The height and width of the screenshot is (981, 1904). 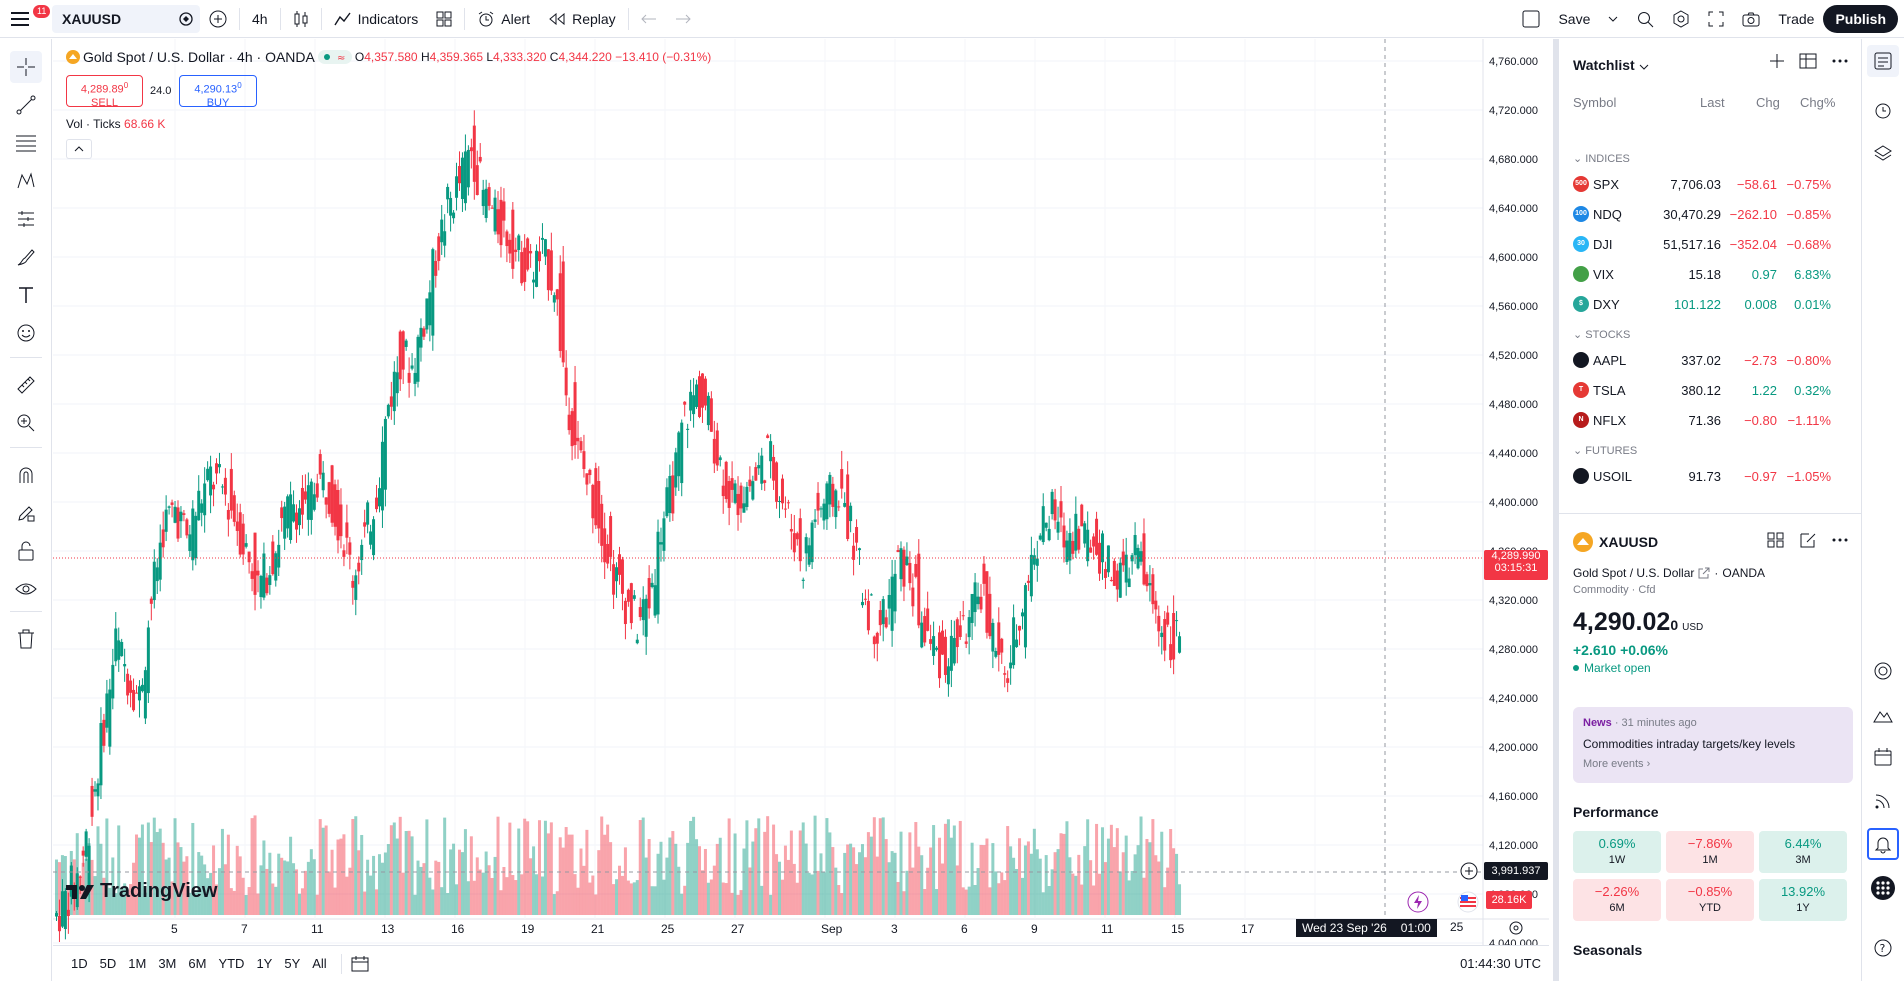 I want to click on save-menu-button, so click(x=1613, y=19).